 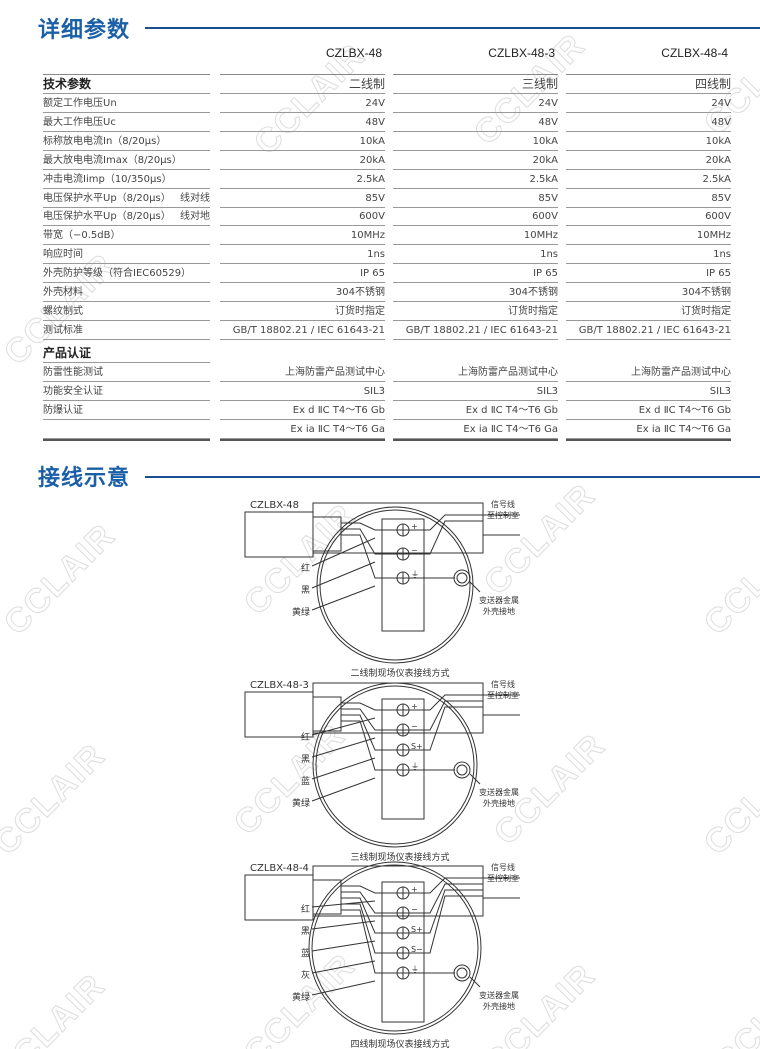 I want to click on housing-circle, so click(x=395, y=948).